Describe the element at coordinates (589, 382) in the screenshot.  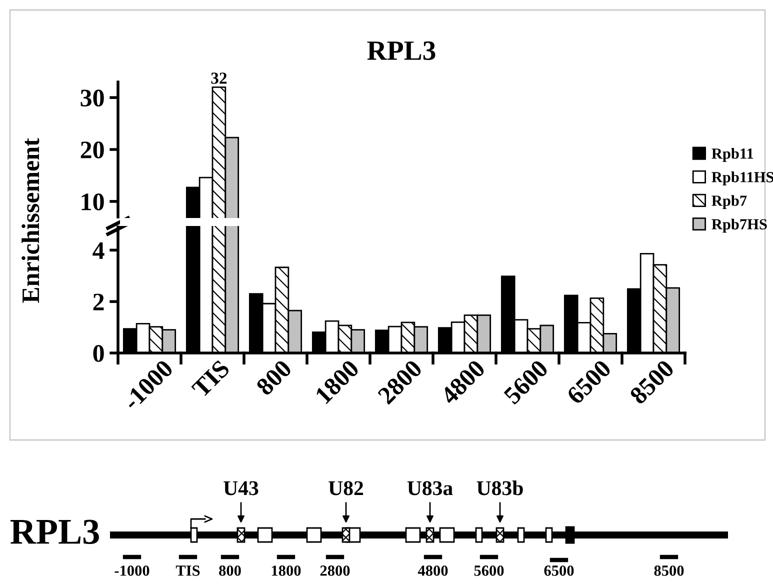
I see `x-tick-label: 6500` at that location.